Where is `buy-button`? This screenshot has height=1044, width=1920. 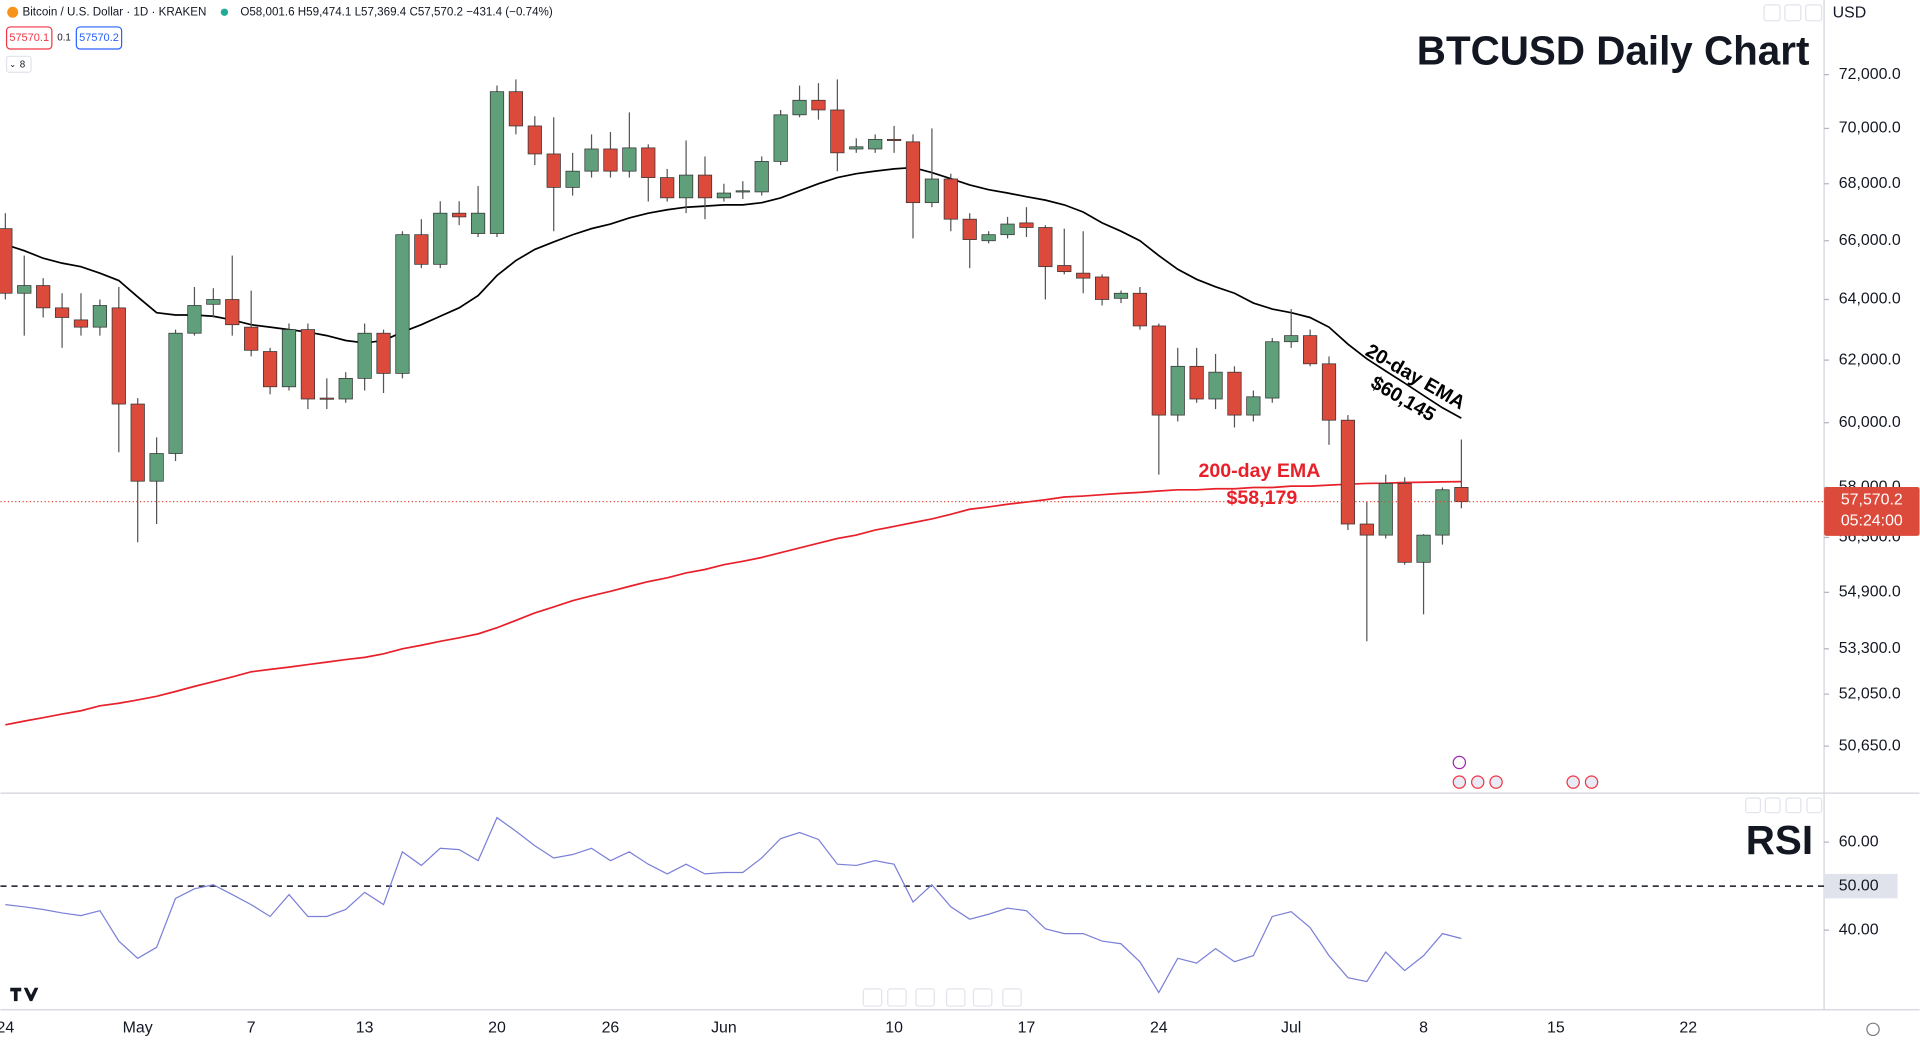 buy-button is located at coordinates (99, 38).